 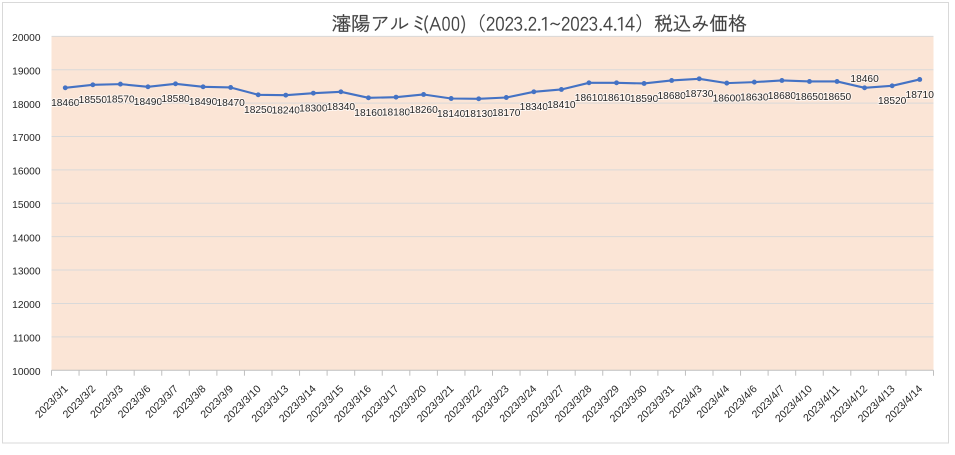 I want to click on svg-text: 11000, so click(x=27, y=338).